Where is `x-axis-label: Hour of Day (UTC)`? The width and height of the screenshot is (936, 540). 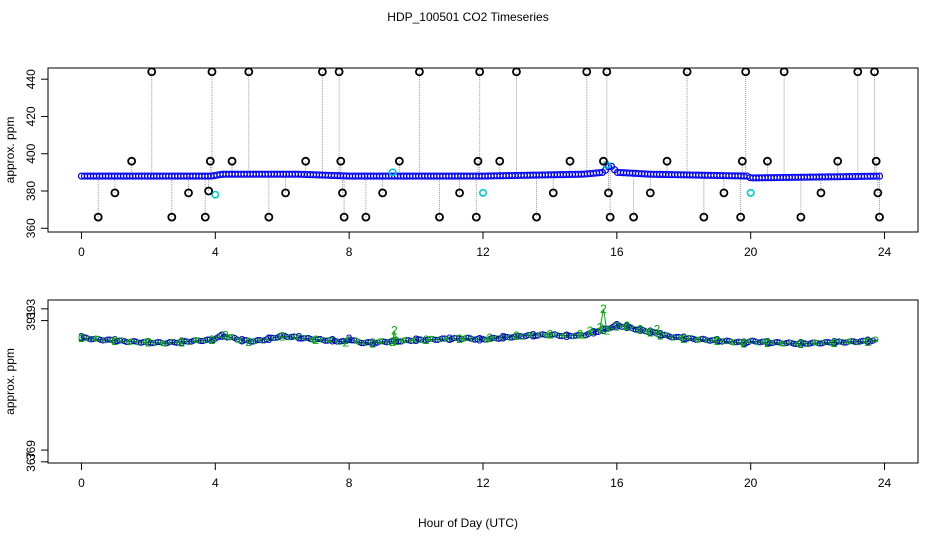
x-axis-label: Hour of Day (UTC) is located at coordinates (468, 523).